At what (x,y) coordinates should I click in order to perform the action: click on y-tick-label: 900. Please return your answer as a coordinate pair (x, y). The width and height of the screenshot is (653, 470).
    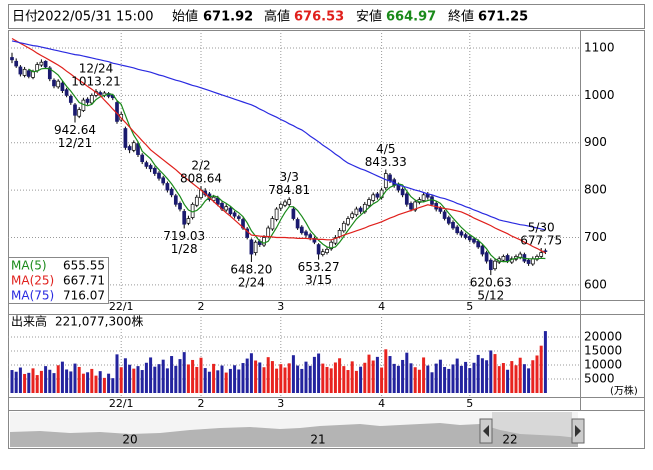
    Looking at the image, I should click on (595, 142).